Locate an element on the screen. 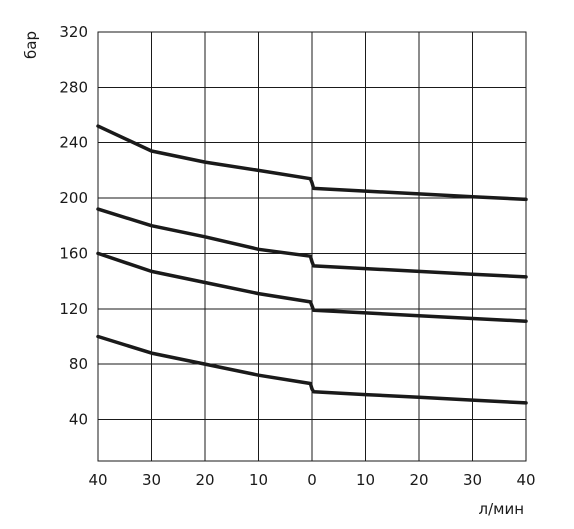 This screenshot has width=574, height=529. y-tick-label: 320 is located at coordinates (73, 32).